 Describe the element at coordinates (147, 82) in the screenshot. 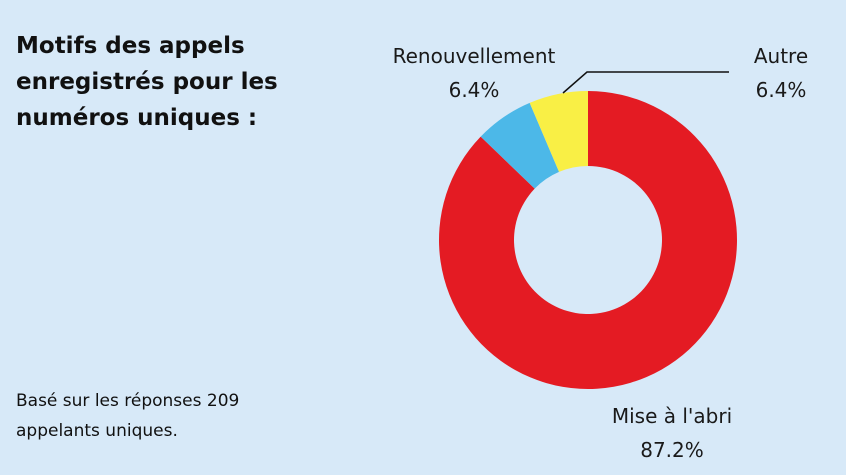

I see `title-line: enregistrés pour les` at that location.